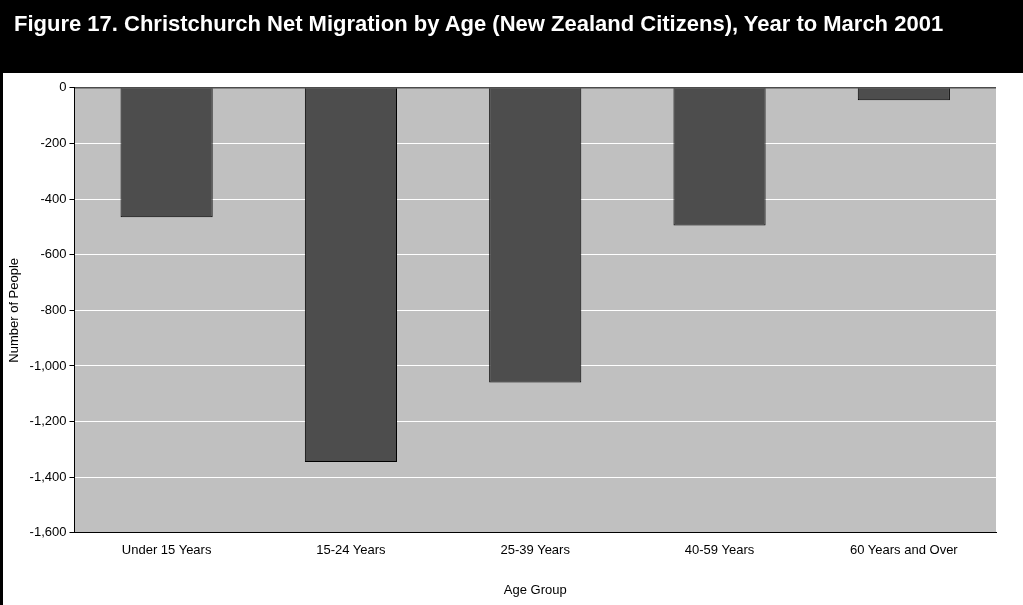  I want to click on y-tick-label: -1,600, so click(48, 532).